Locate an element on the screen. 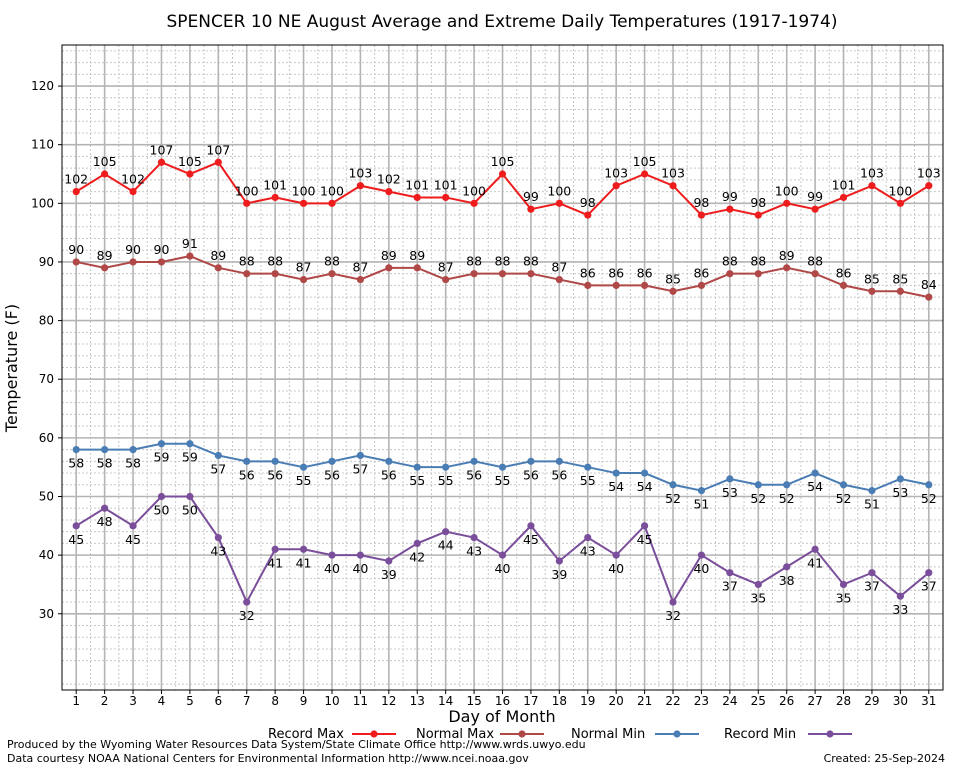  x-tick-label: 23 is located at coordinates (701, 701).